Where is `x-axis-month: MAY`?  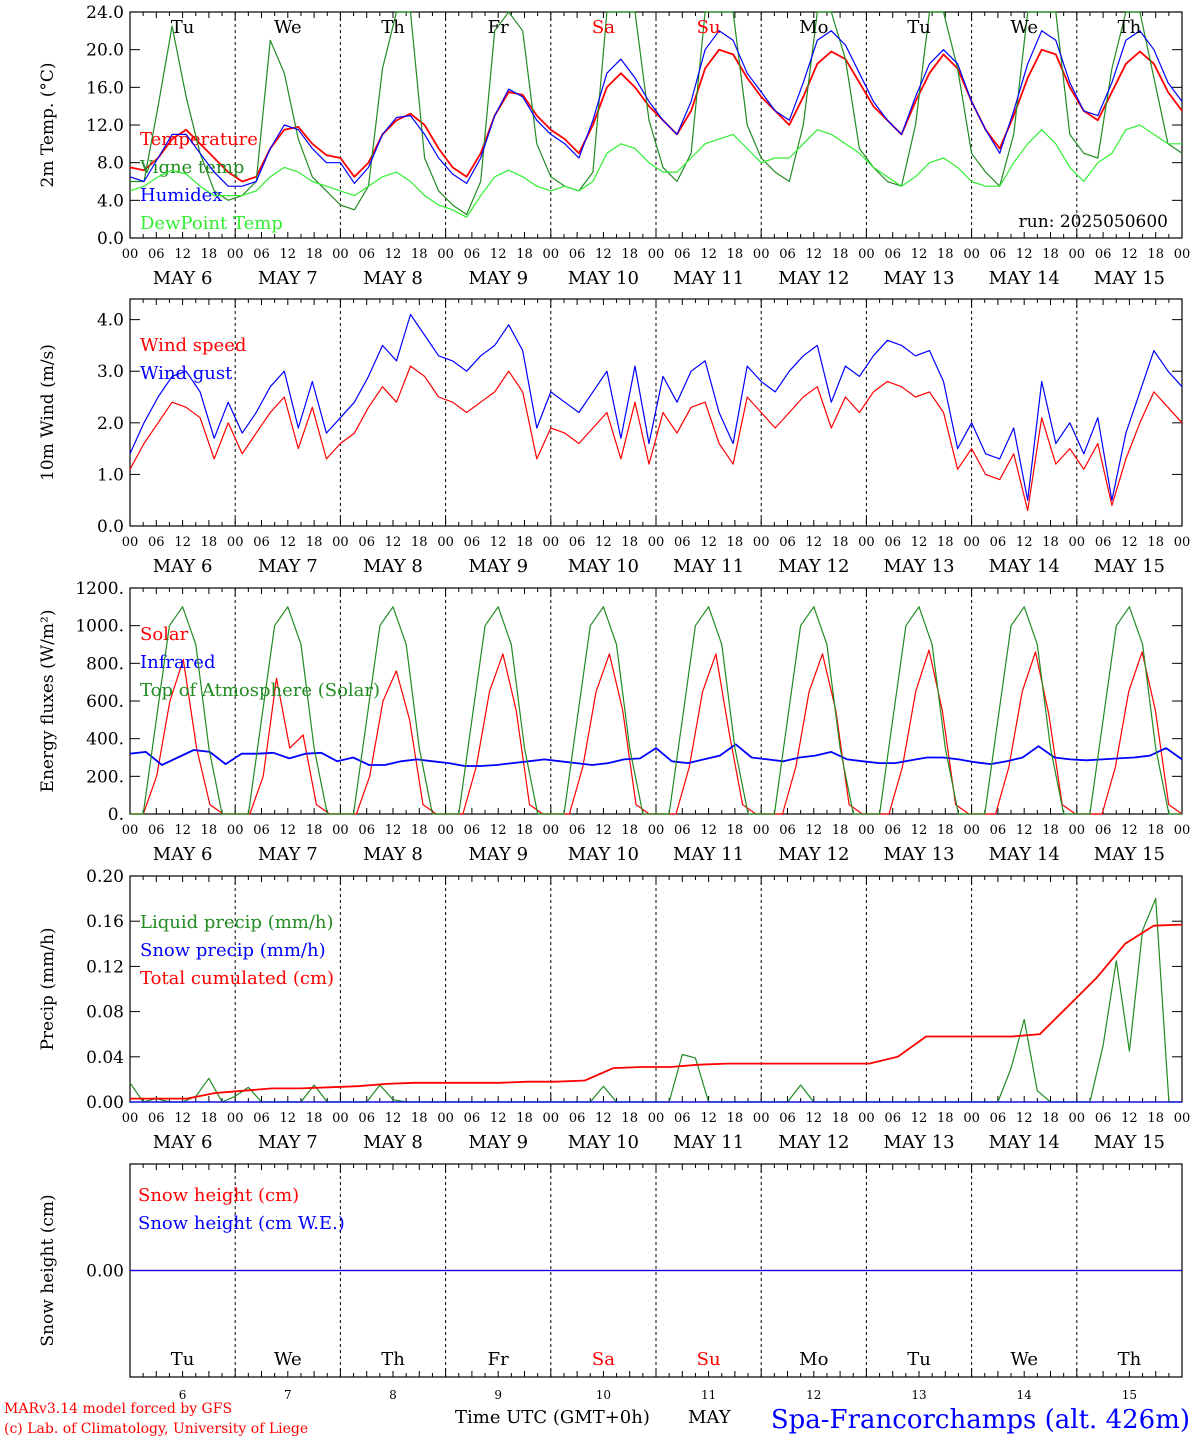
x-axis-month: MAY is located at coordinates (710, 1417).